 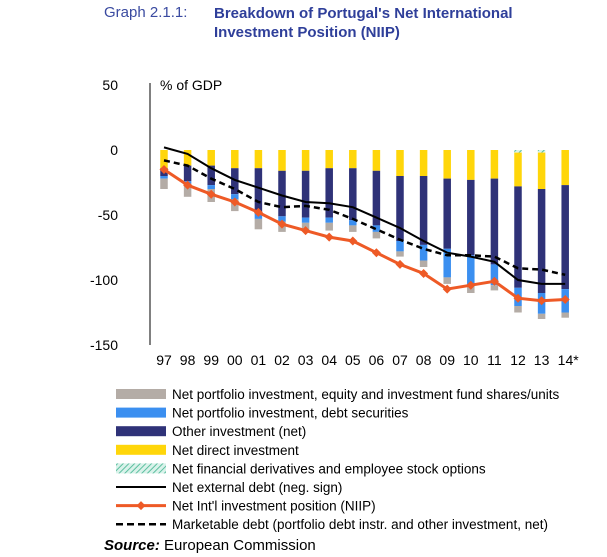 I want to click on line-marketable-debt, so click(x=364, y=218).